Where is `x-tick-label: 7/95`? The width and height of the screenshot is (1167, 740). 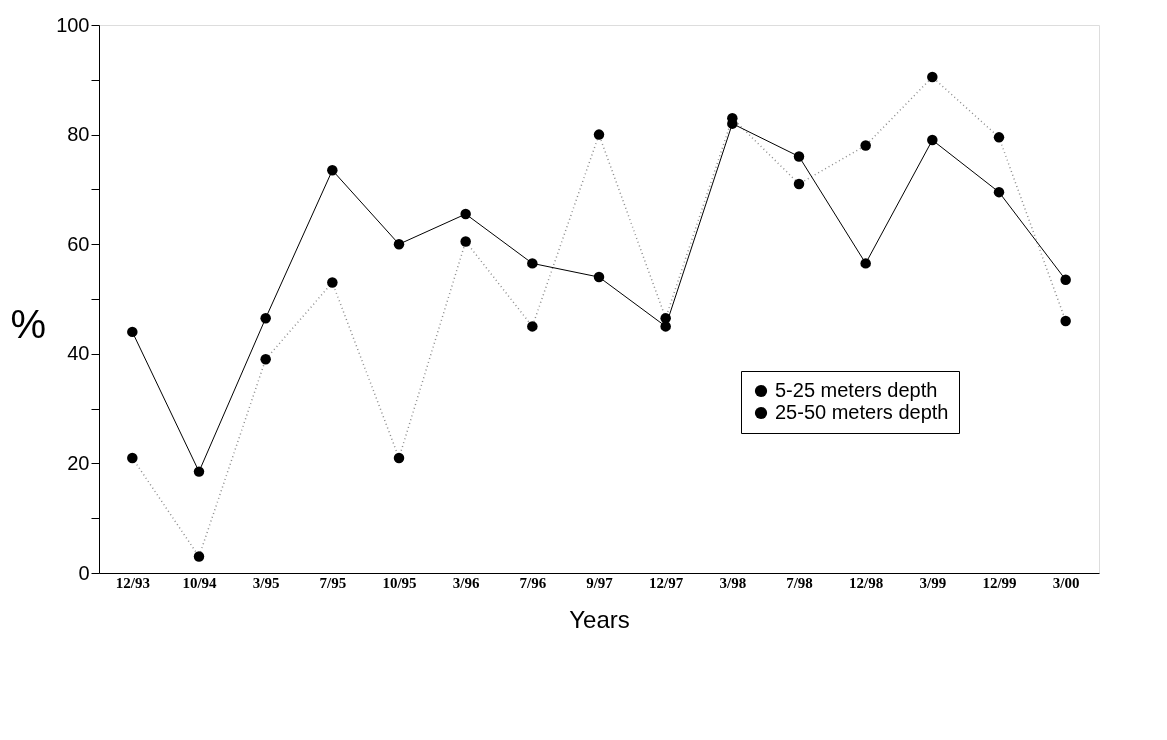 x-tick-label: 7/95 is located at coordinates (333, 582).